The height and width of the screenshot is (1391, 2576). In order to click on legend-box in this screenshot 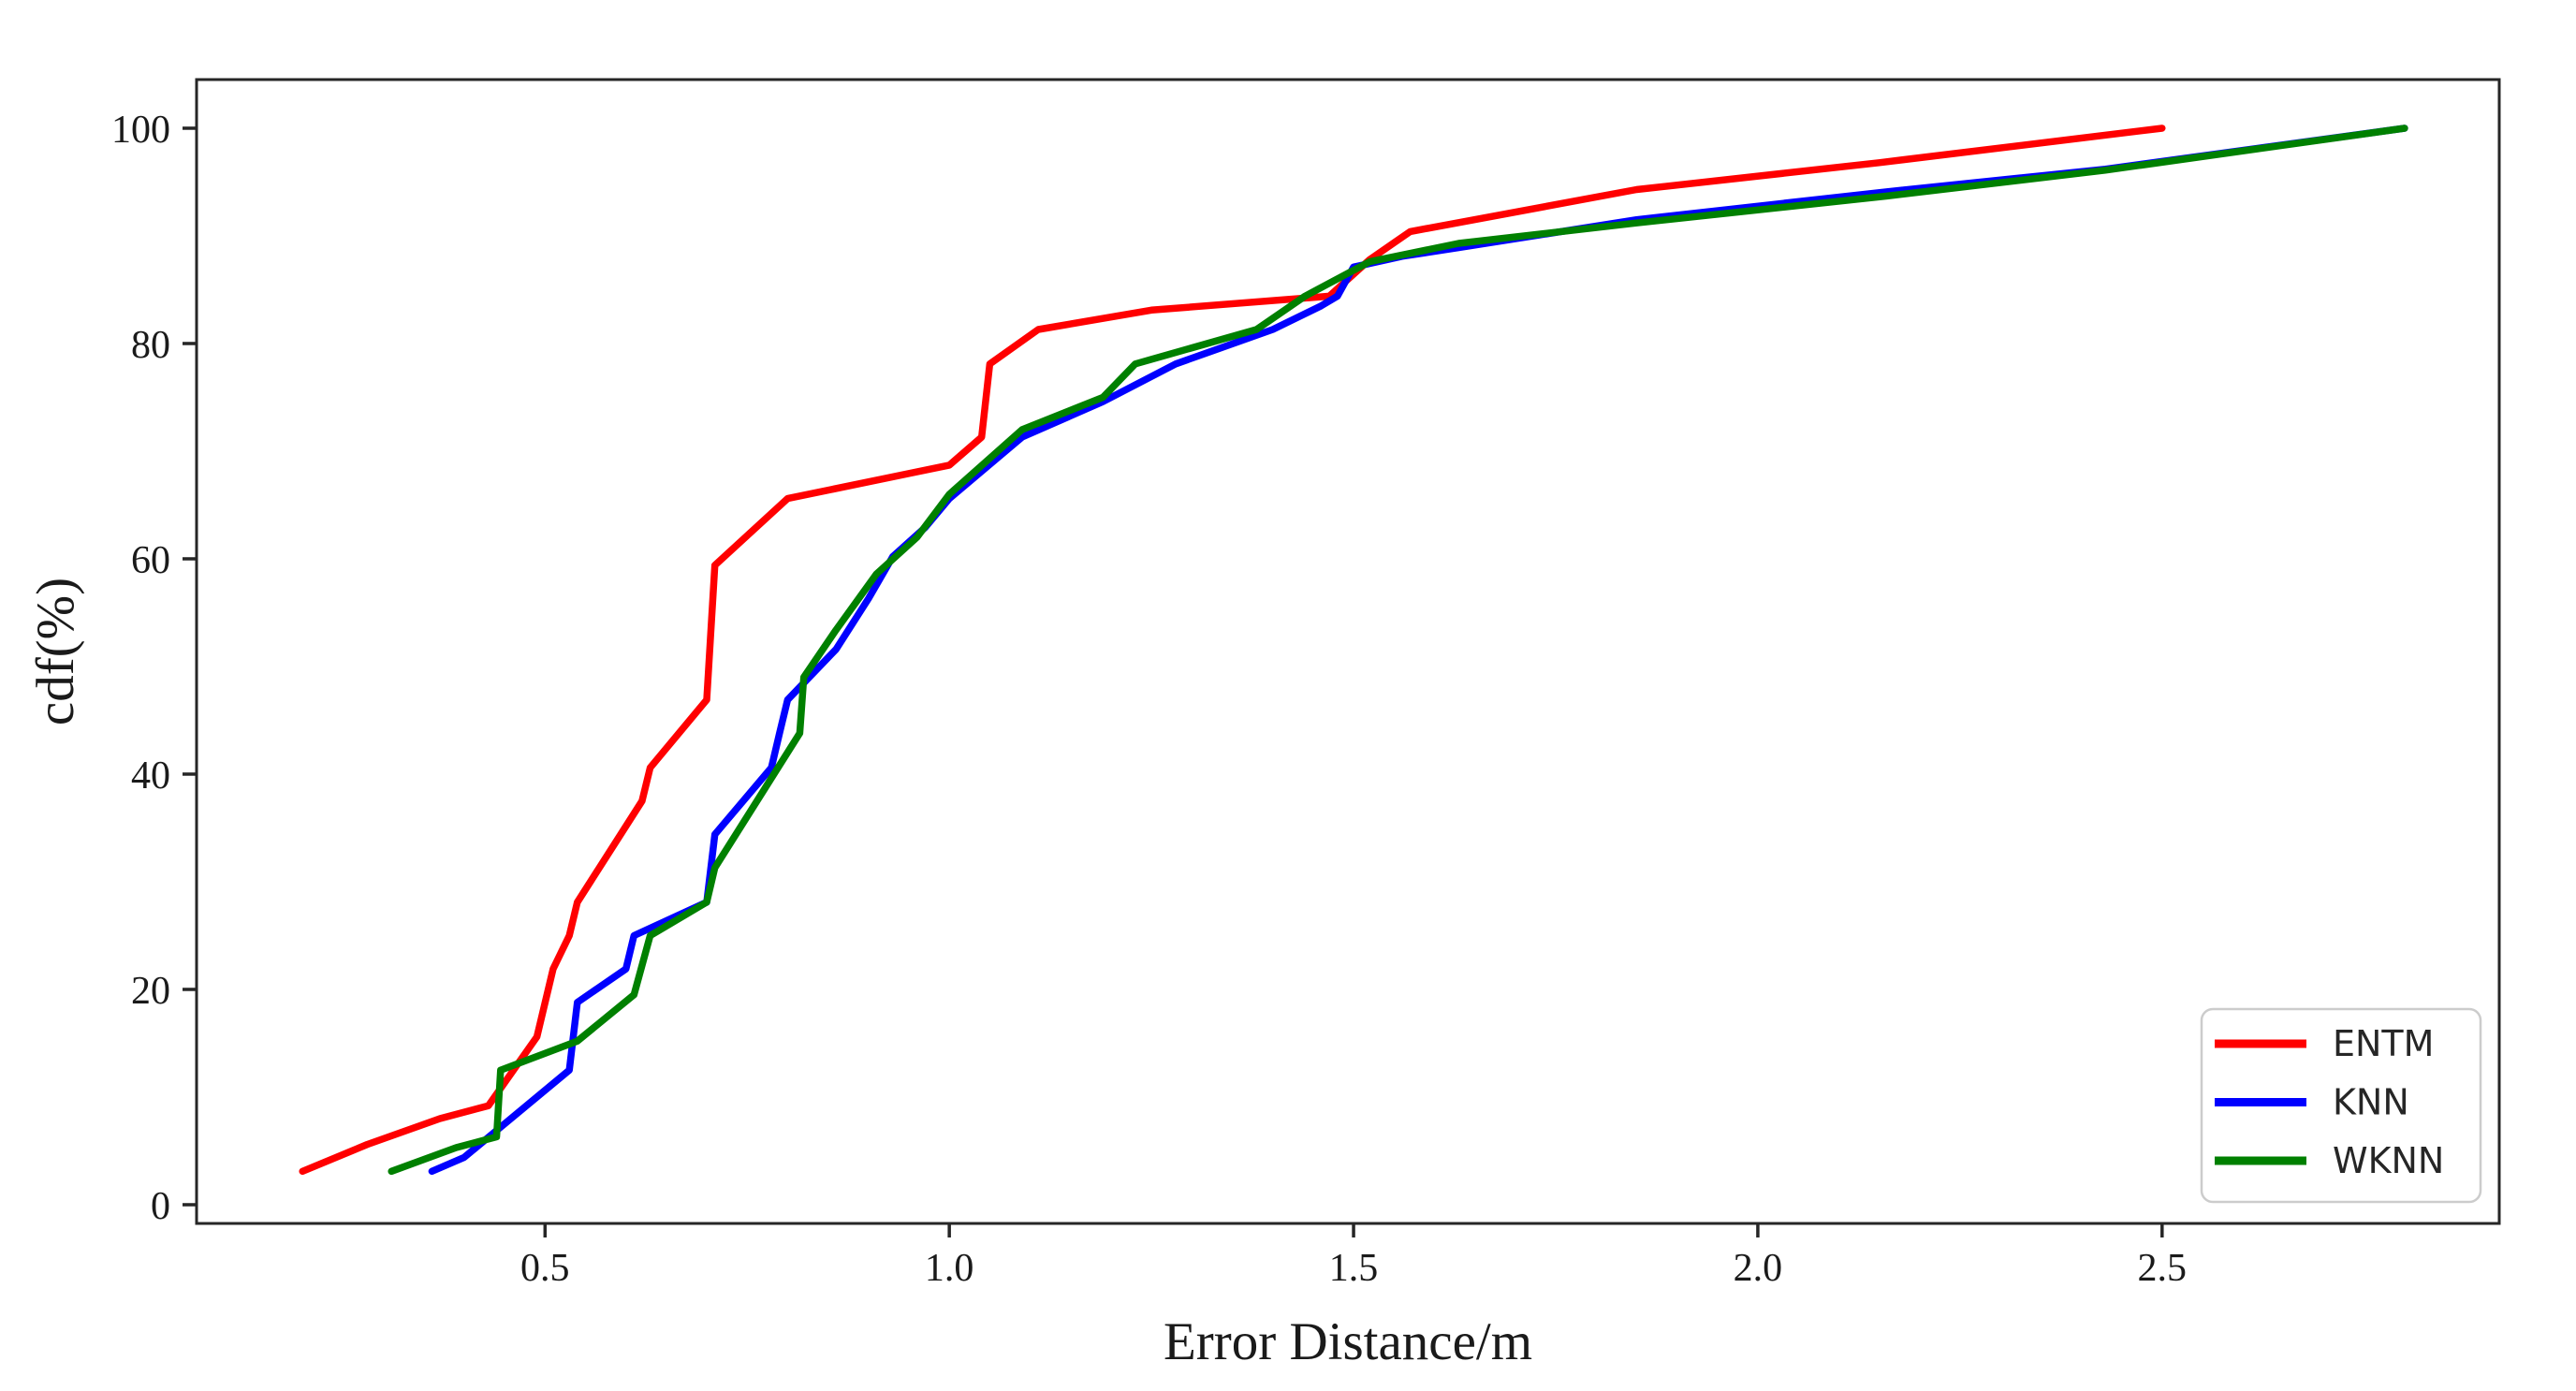, I will do `click(2341, 1105)`.